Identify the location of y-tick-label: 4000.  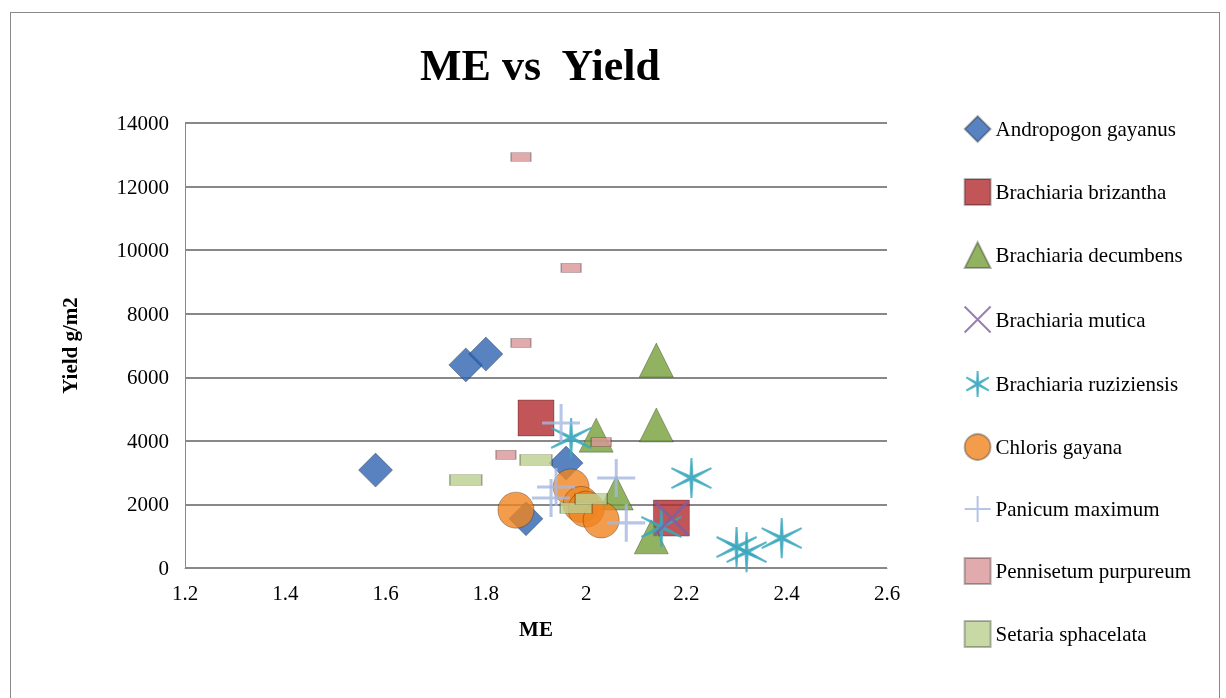
(148, 440).